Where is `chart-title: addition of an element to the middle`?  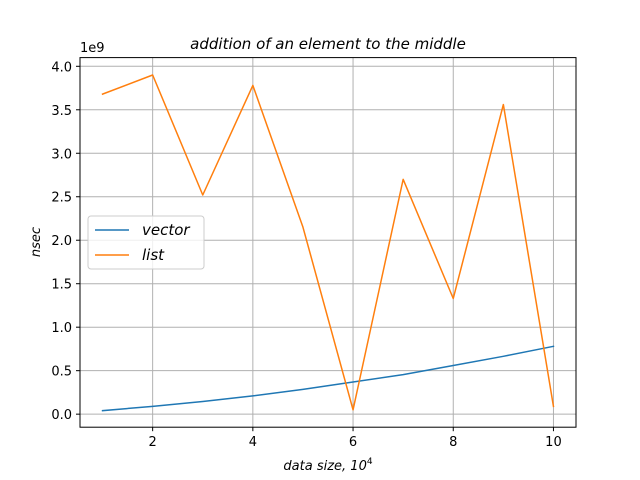
chart-title: addition of an element to the middle is located at coordinates (328, 44).